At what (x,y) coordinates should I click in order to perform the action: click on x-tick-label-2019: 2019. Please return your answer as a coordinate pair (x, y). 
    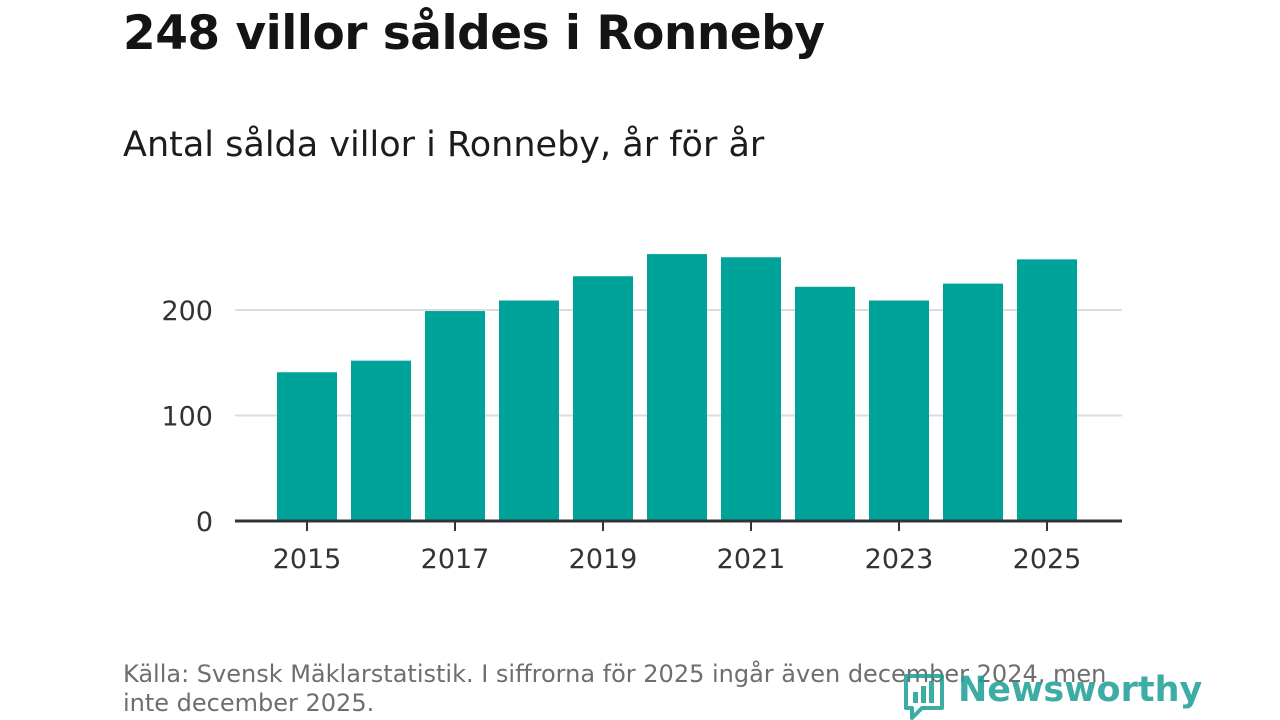
    Looking at the image, I should click on (603, 559).